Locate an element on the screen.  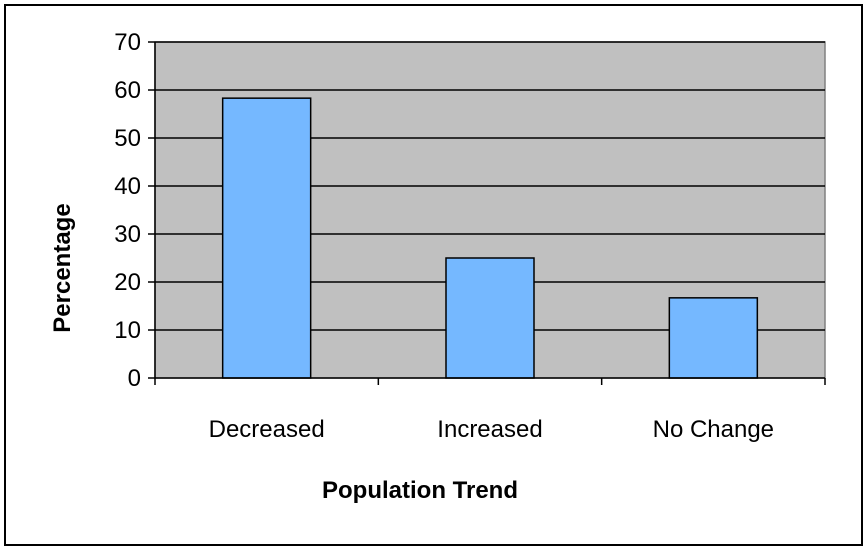
y-tick-label: 0 is located at coordinates (134, 378).